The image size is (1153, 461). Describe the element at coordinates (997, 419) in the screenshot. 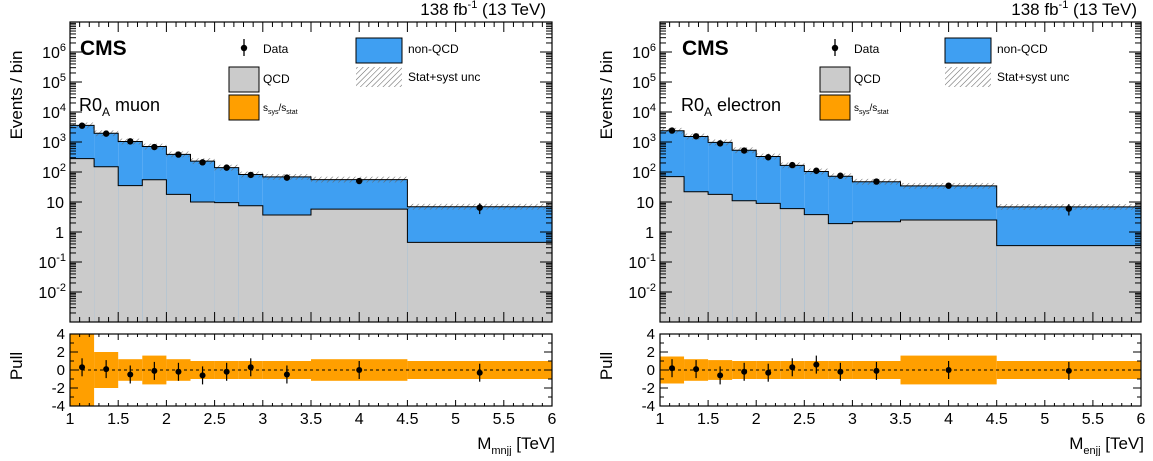

I see `x-tick-label: 4.5` at that location.